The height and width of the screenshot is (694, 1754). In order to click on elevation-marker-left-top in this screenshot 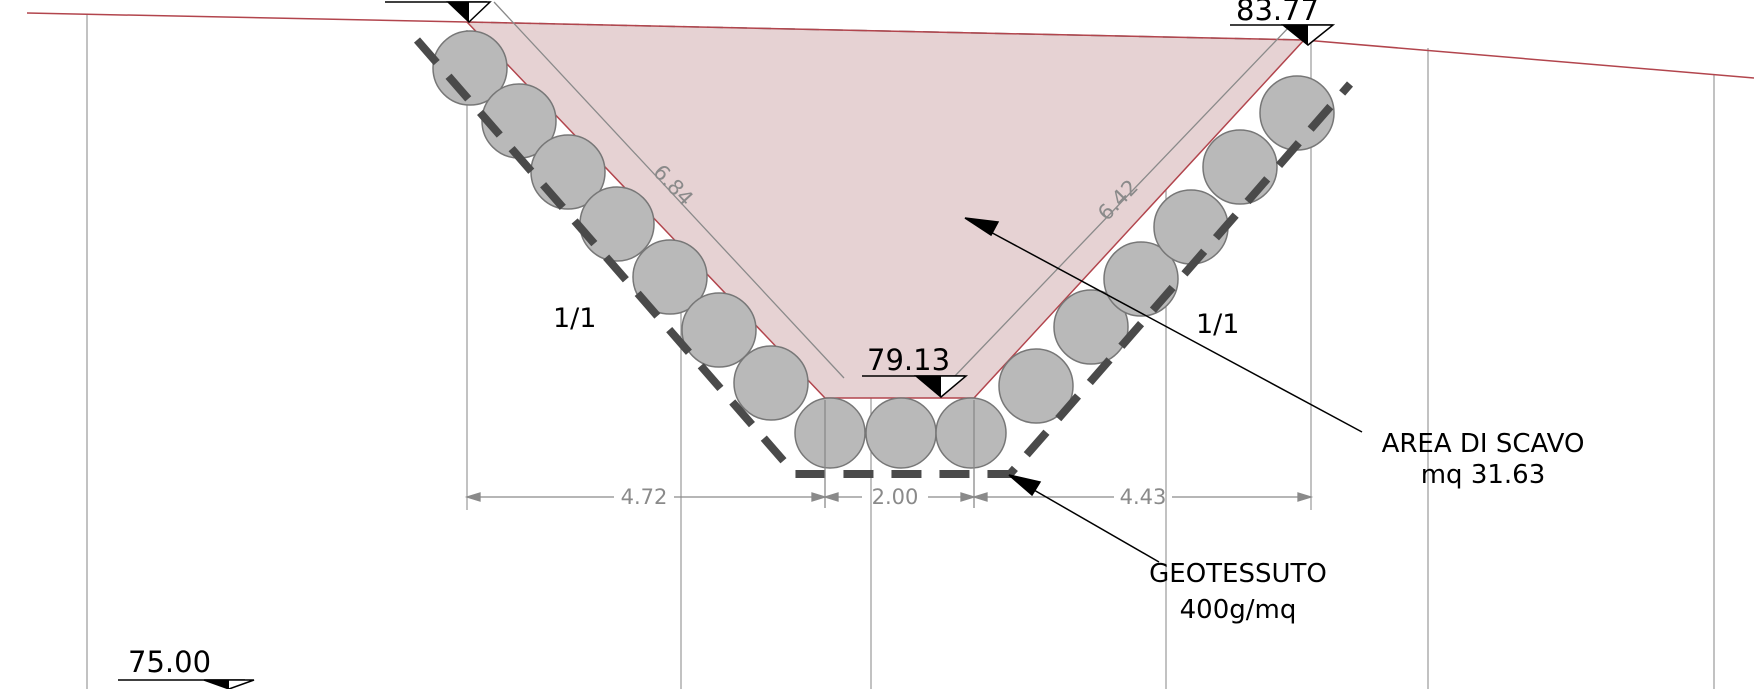, I will do `click(437, 12)`.